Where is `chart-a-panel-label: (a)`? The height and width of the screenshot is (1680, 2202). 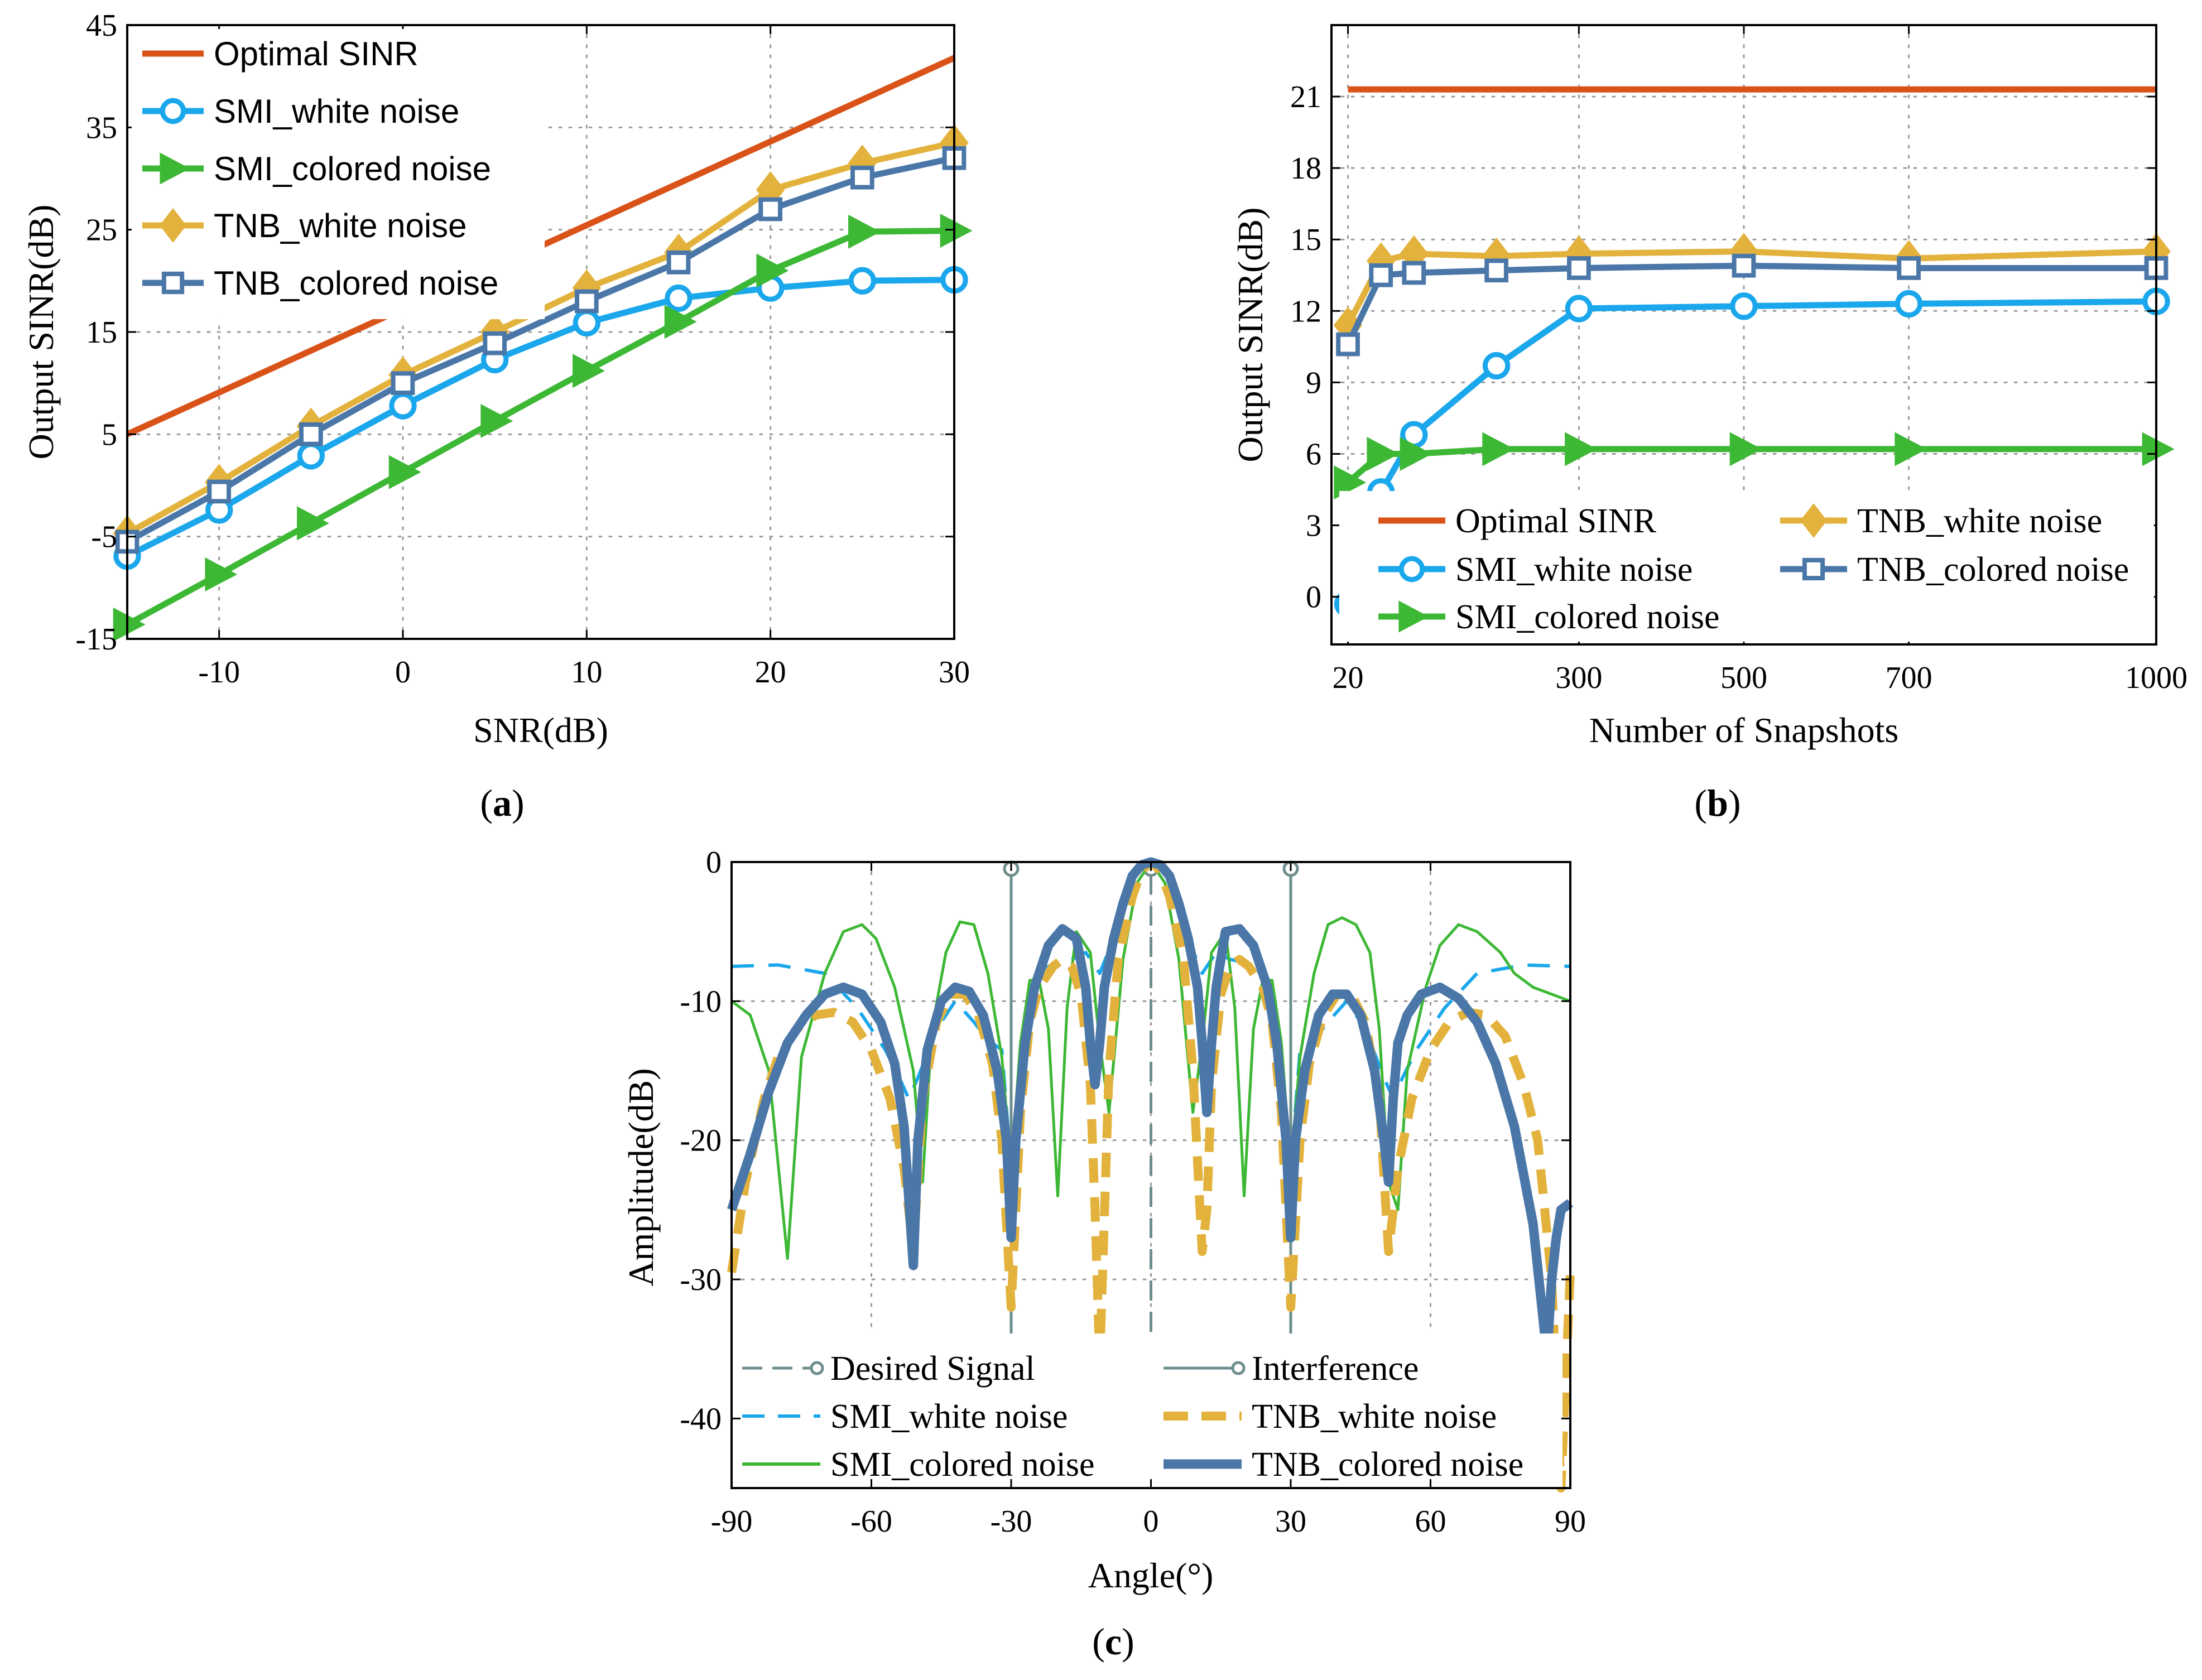 chart-a-panel-label: (a) is located at coordinates (502, 803).